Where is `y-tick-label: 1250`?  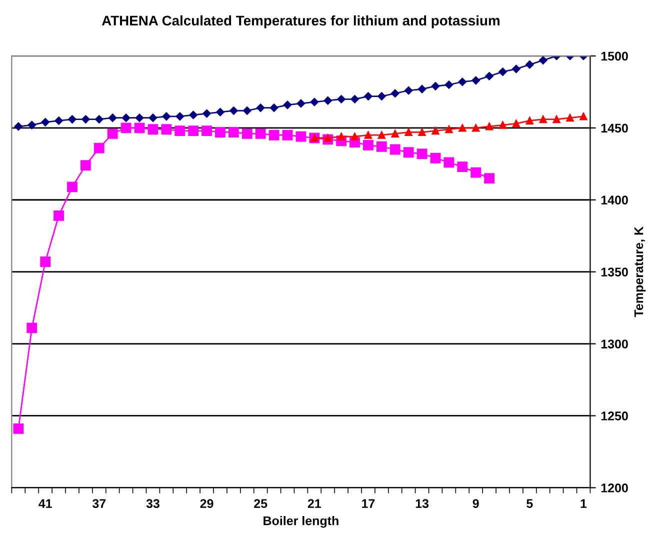
y-tick-label: 1250 is located at coordinates (614, 416).